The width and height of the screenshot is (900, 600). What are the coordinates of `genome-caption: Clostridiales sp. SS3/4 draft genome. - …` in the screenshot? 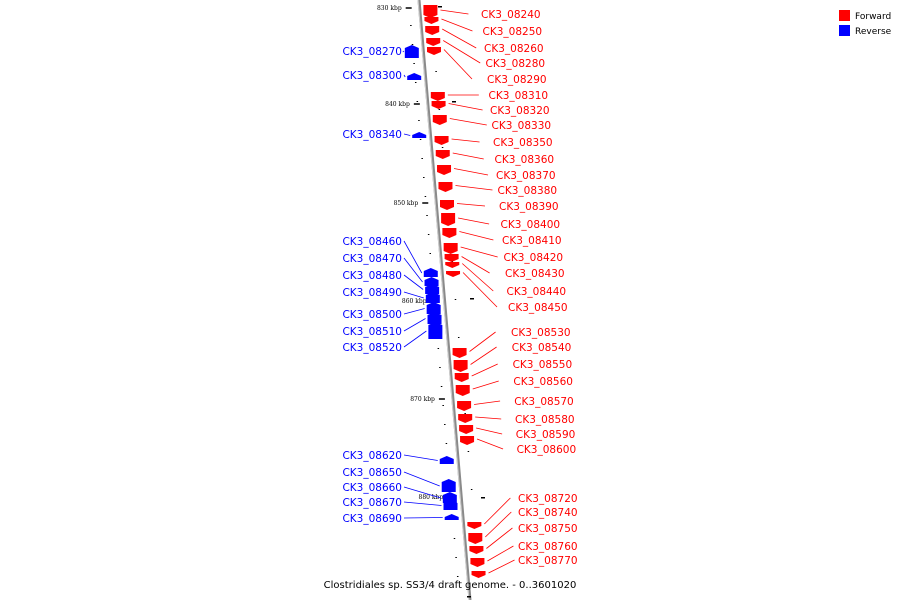 It's located at (450, 585).